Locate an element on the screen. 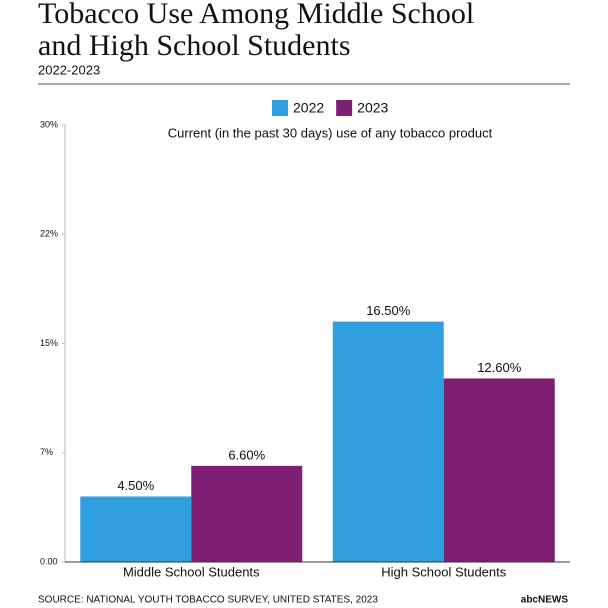 The image size is (608, 608). logo: abcNEWS is located at coordinates (545, 600).